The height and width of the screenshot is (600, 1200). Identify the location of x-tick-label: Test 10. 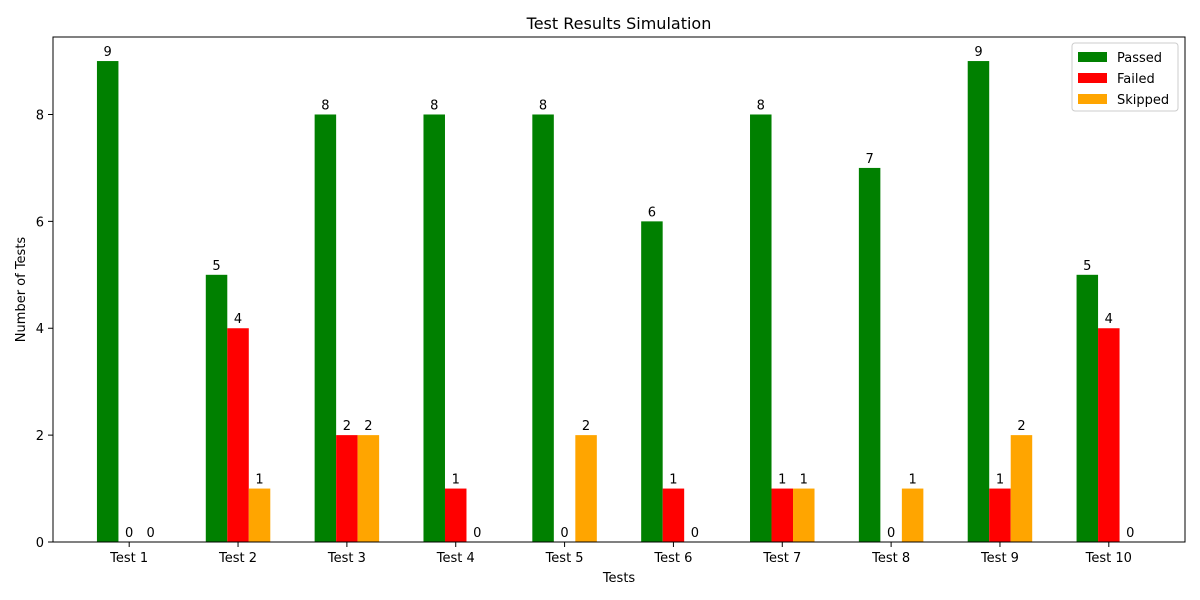
(1108, 558).